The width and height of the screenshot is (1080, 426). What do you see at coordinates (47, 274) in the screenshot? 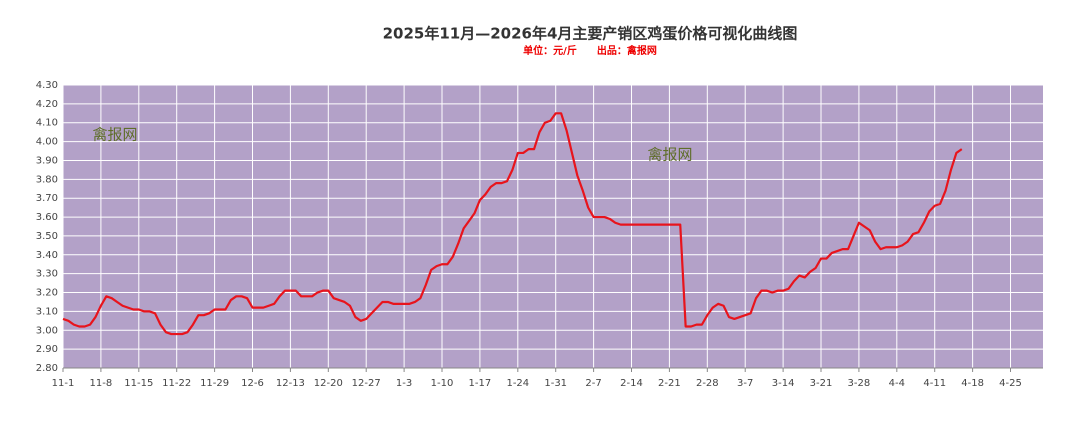
I see `y-tick-label: 3.30` at bounding box center [47, 274].